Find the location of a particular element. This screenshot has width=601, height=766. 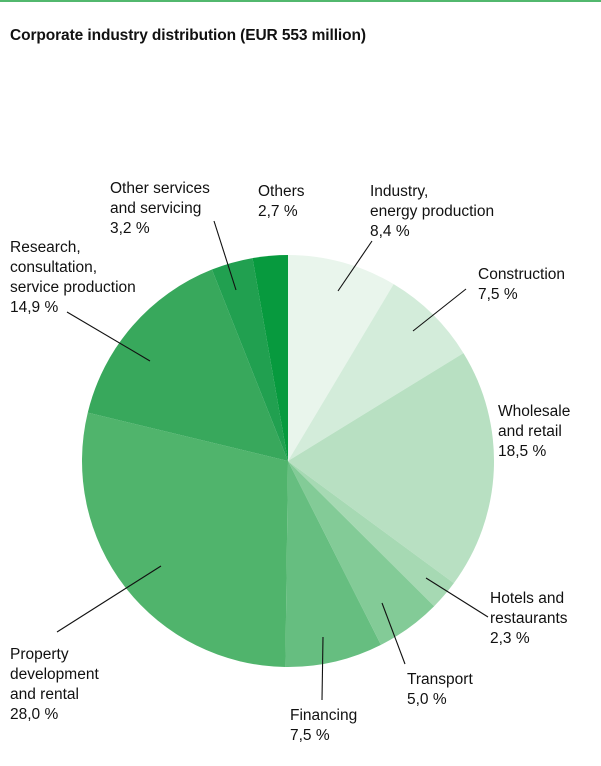

top-divider is located at coordinates (300, 1).